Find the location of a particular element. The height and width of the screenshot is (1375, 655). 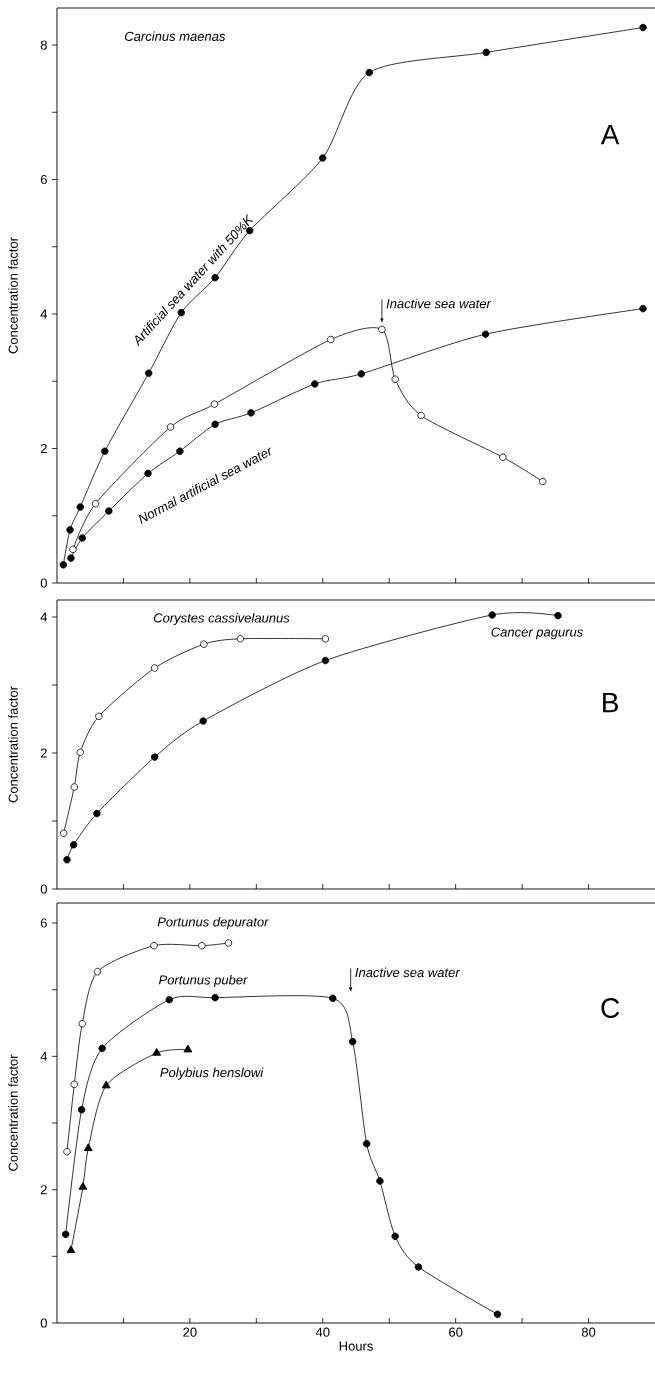

x-tick-label: 60 is located at coordinates (455, 1332).